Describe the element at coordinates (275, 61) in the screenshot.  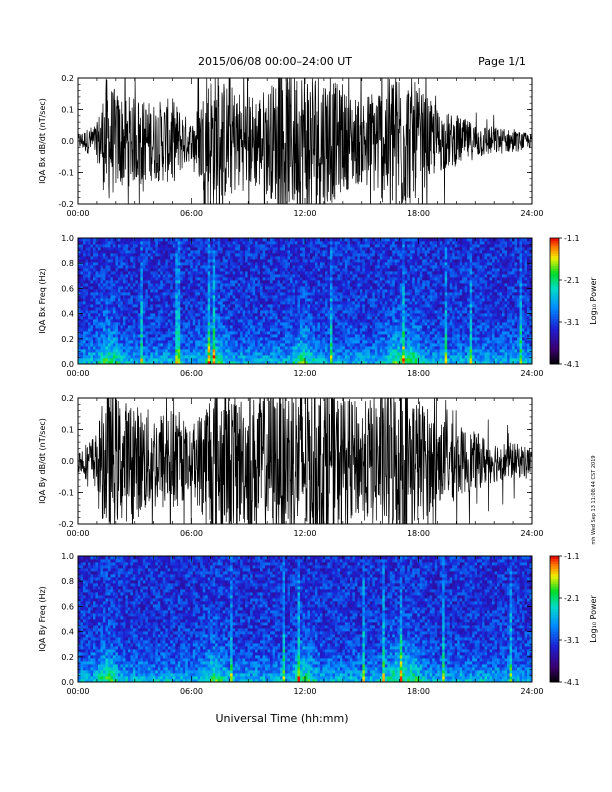
I see `page-title: 2015/06/08 00:00–24:00 UT` at that location.